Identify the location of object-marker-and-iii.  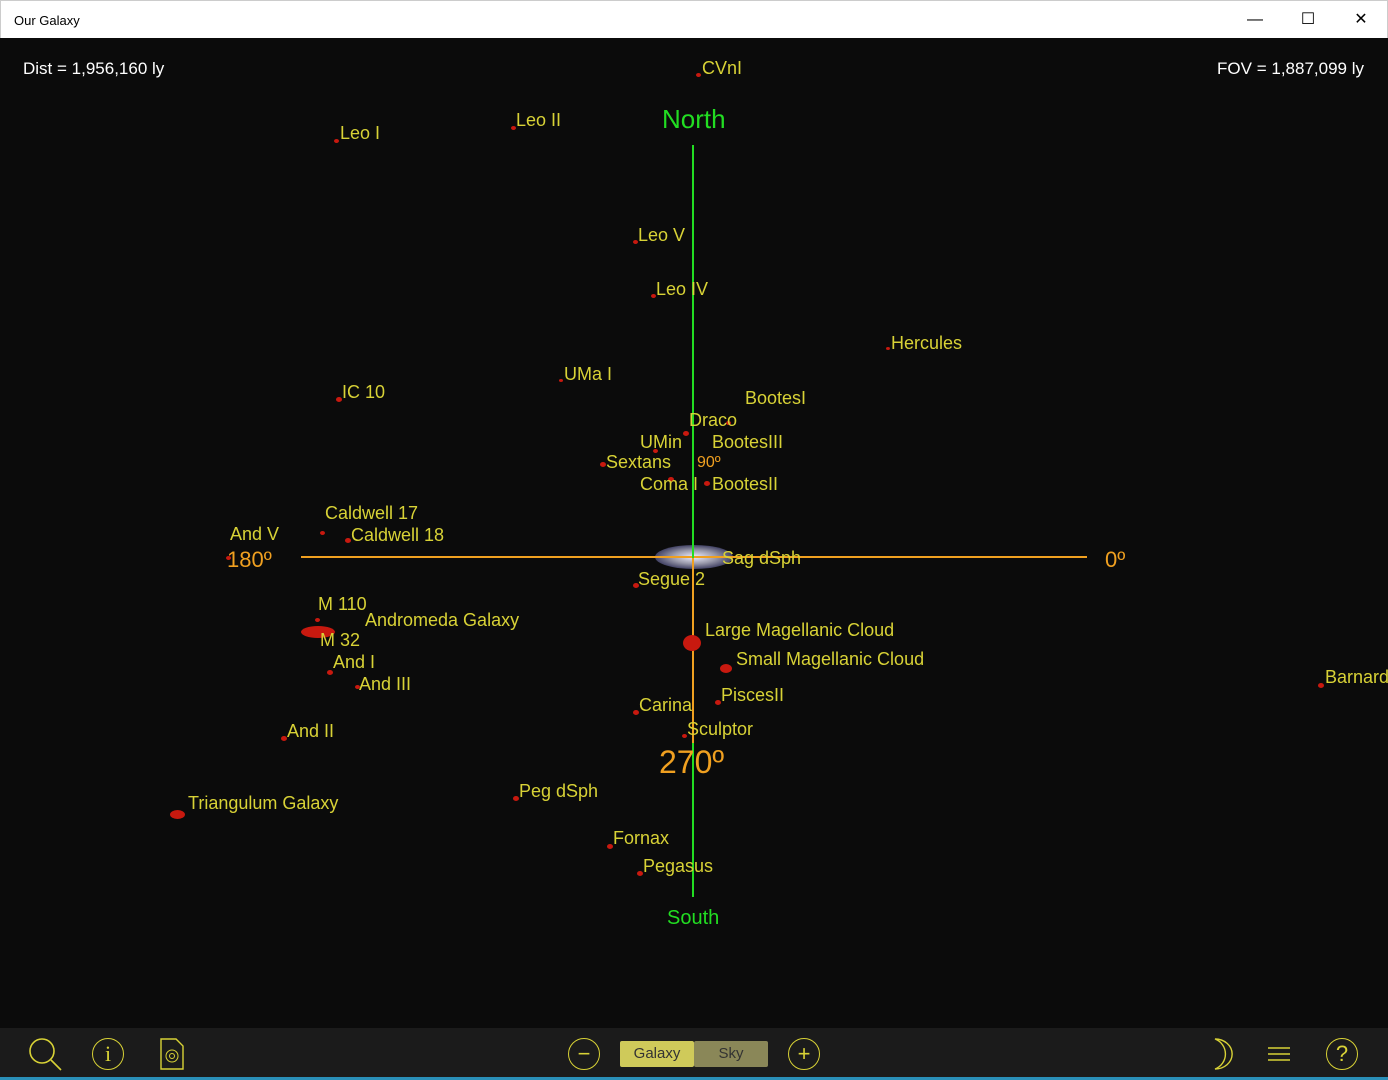
(357, 687).